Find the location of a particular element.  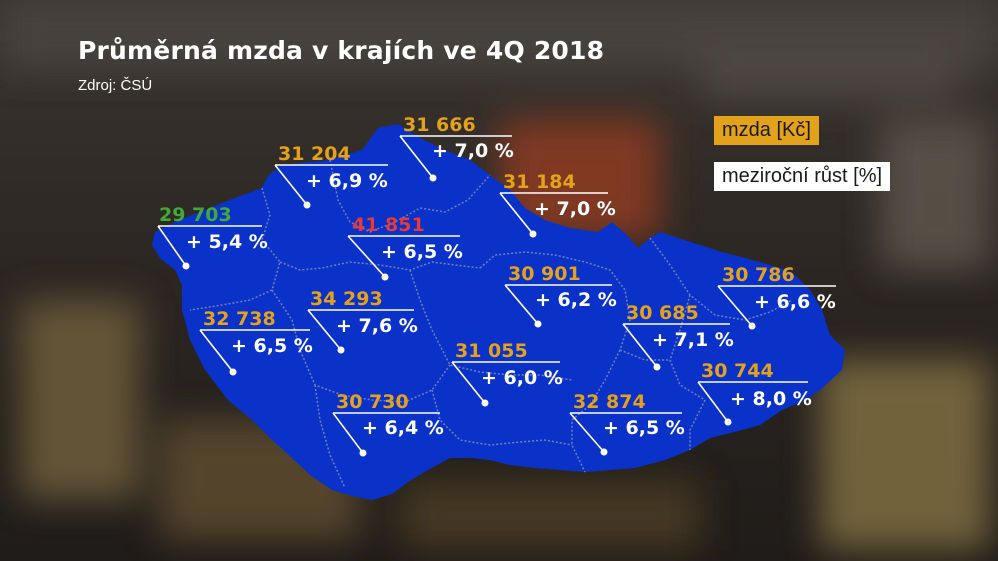

region-growth: + 8,0 % is located at coordinates (771, 399).